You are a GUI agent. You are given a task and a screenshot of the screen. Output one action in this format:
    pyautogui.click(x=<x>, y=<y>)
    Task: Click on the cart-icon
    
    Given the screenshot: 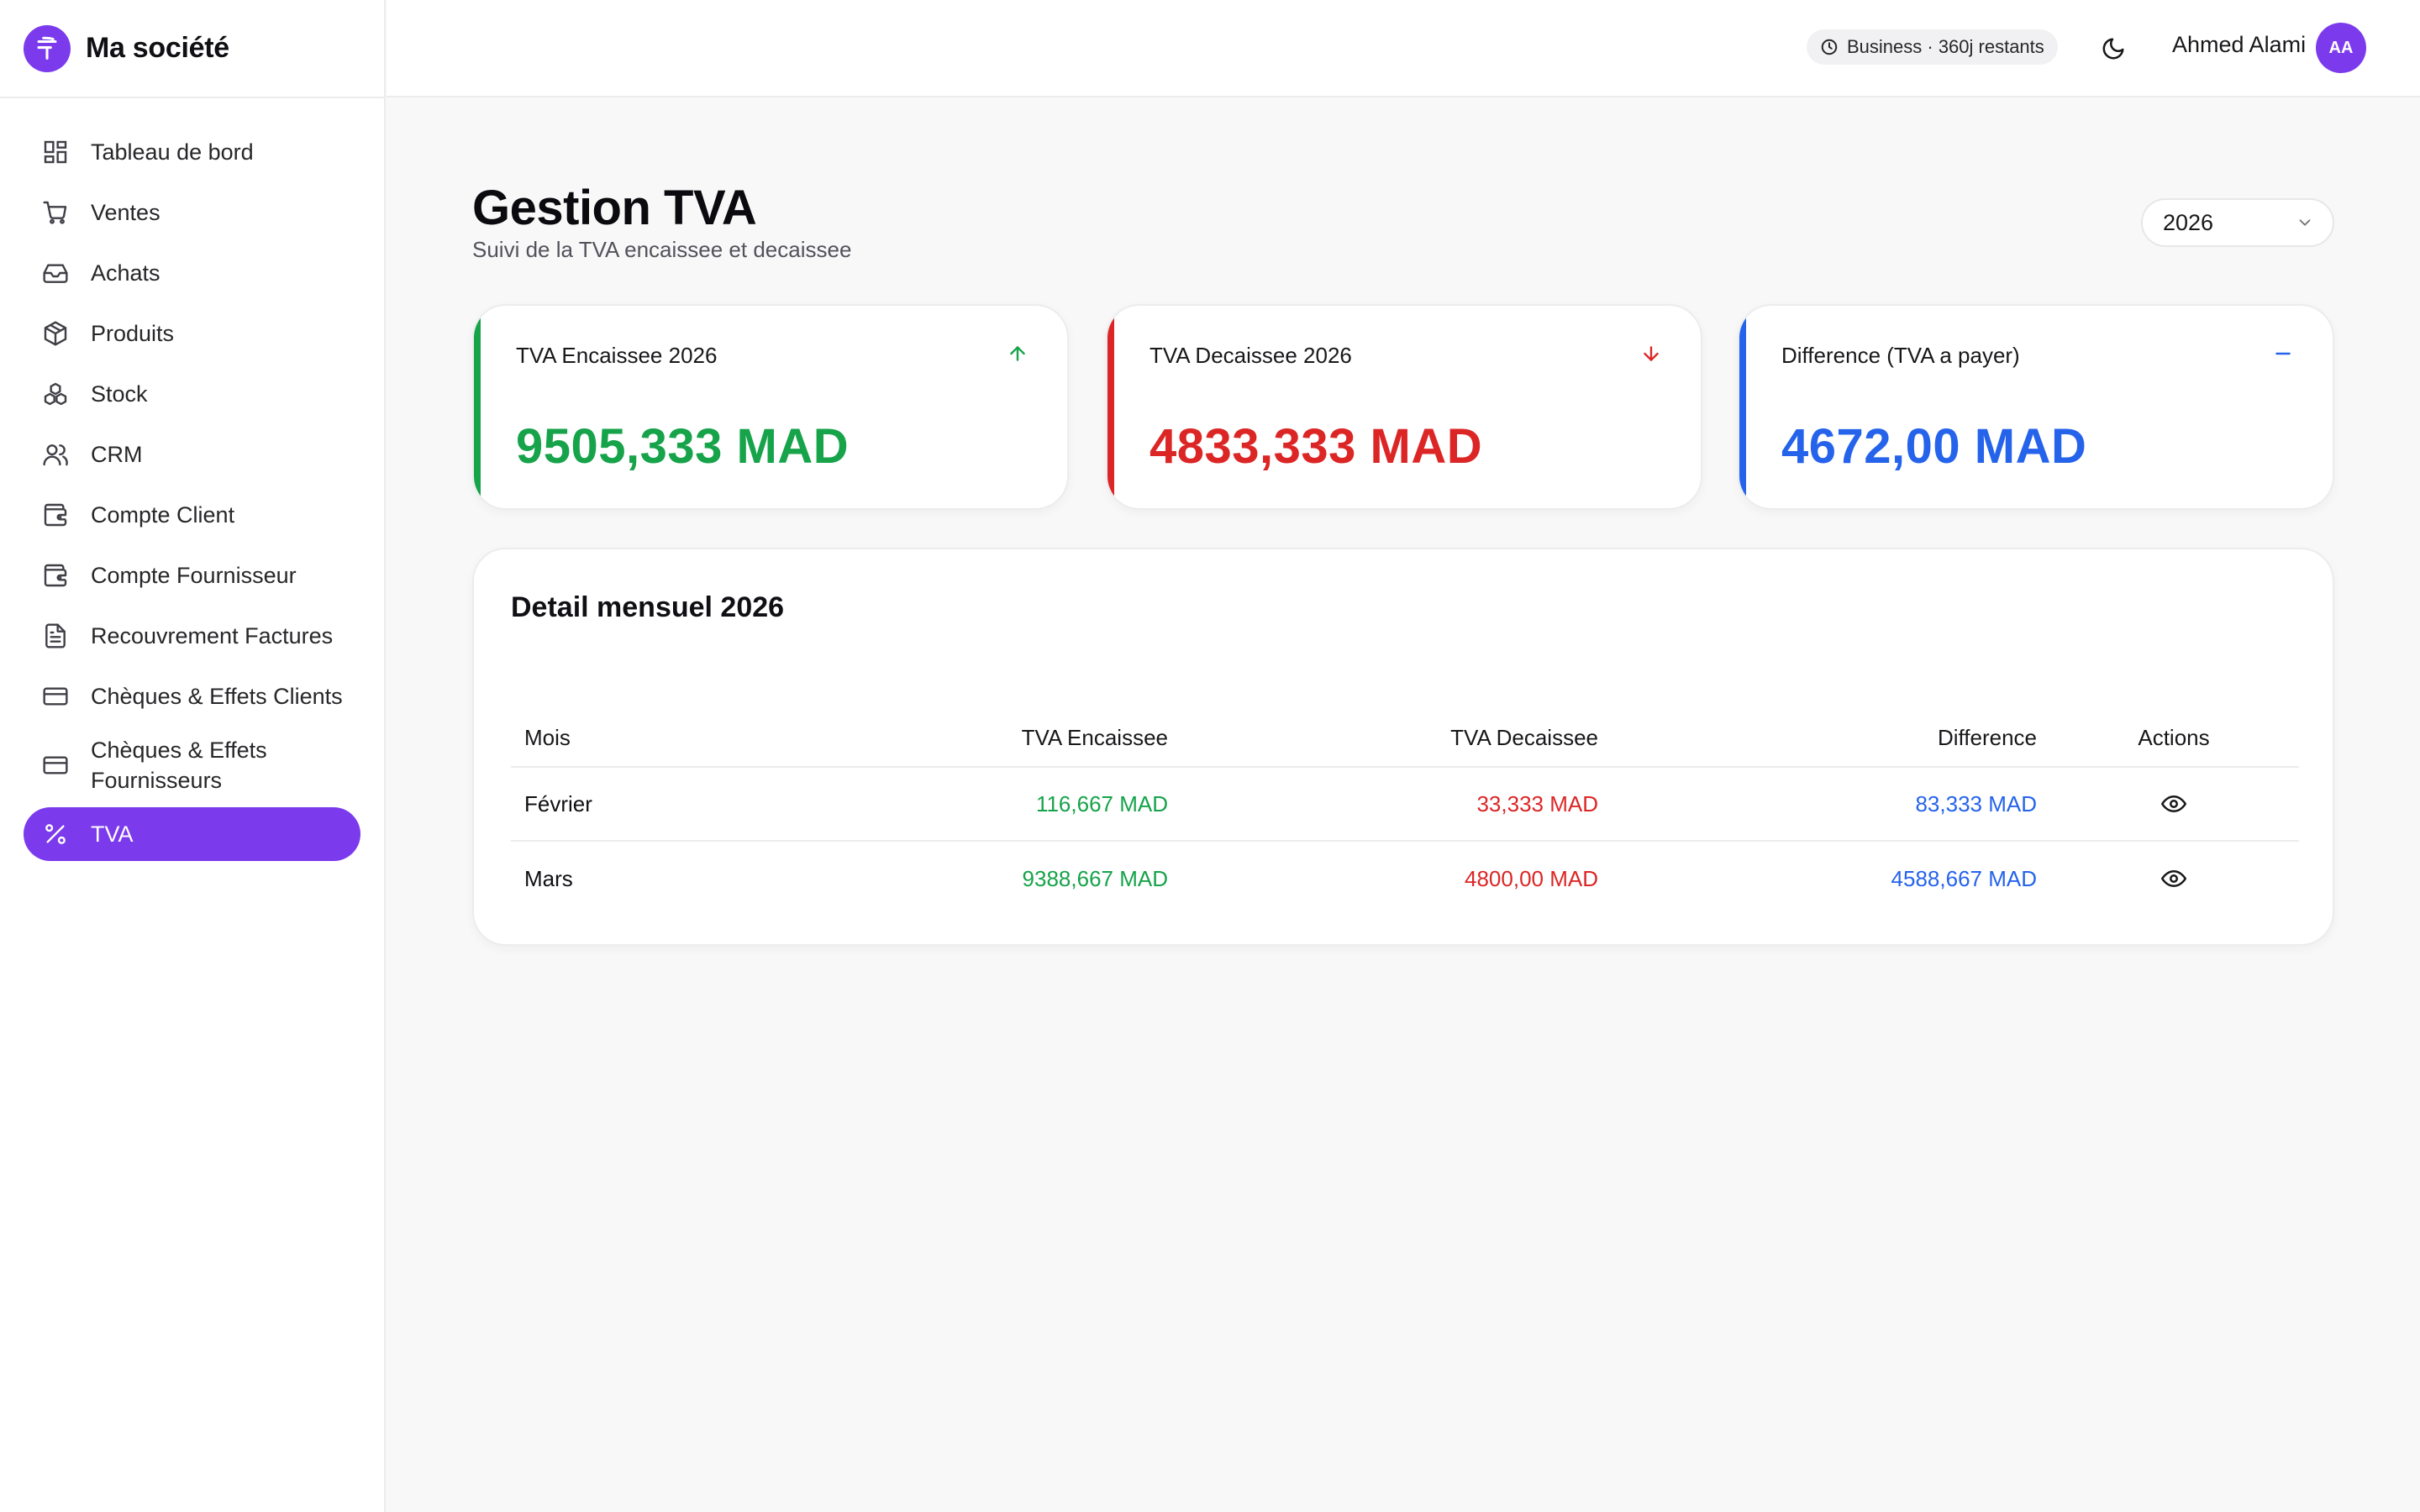 What is the action you would take?
    pyautogui.click(x=55, y=212)
    